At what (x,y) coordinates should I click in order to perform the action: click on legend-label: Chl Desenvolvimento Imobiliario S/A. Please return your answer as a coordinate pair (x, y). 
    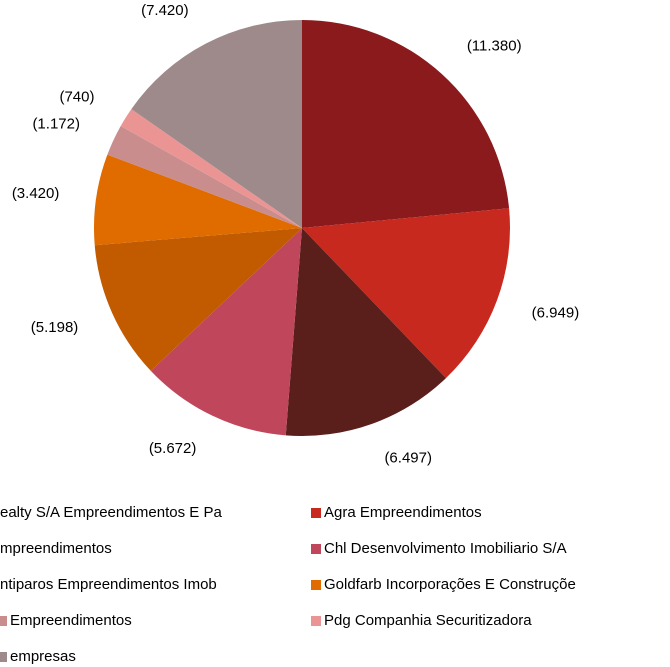
    Looking at the image, I should click on (445, 548).